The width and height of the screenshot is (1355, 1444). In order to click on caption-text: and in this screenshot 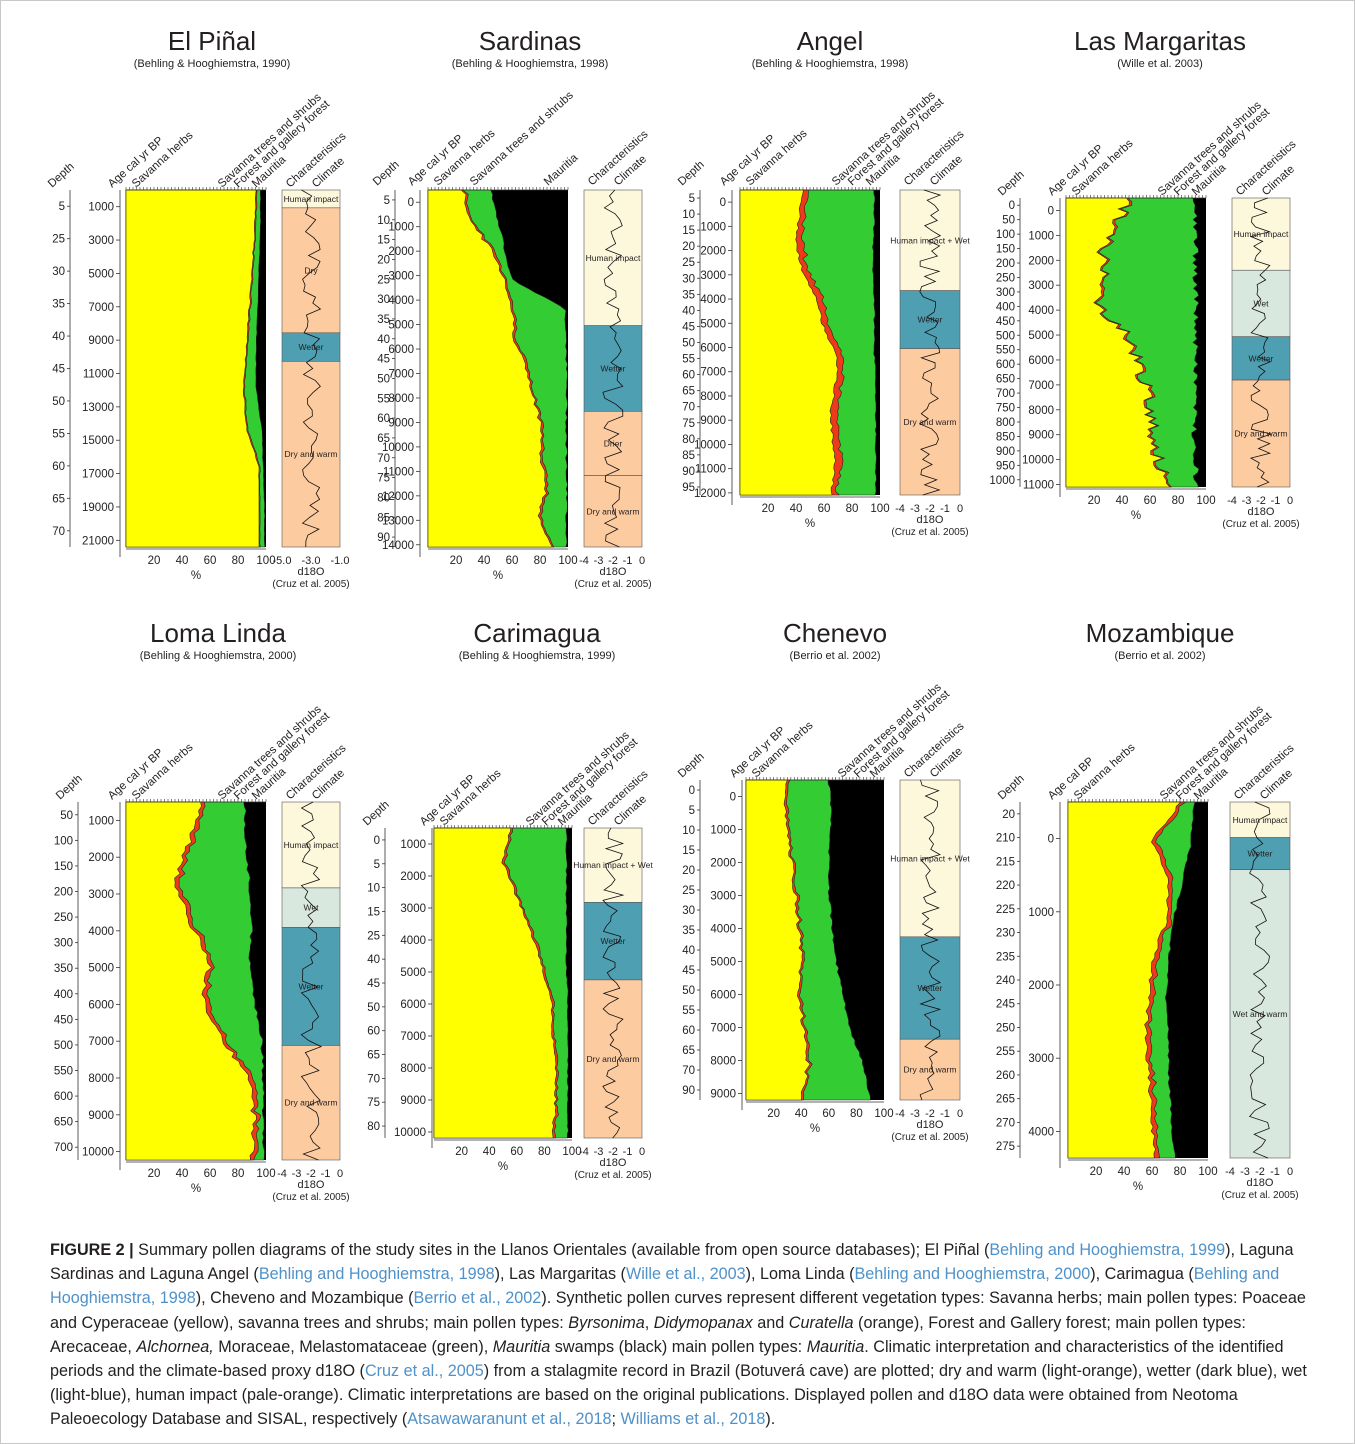, I will do `click(770, 1322)`.